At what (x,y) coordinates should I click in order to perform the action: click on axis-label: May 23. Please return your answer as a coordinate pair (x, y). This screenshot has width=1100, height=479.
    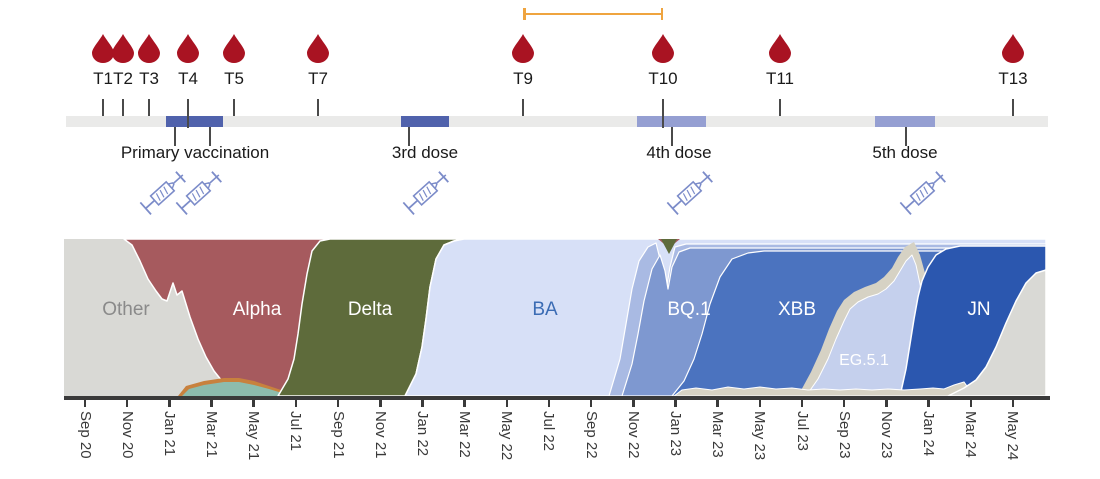
    Looking at the image, I should click on (760, 436).